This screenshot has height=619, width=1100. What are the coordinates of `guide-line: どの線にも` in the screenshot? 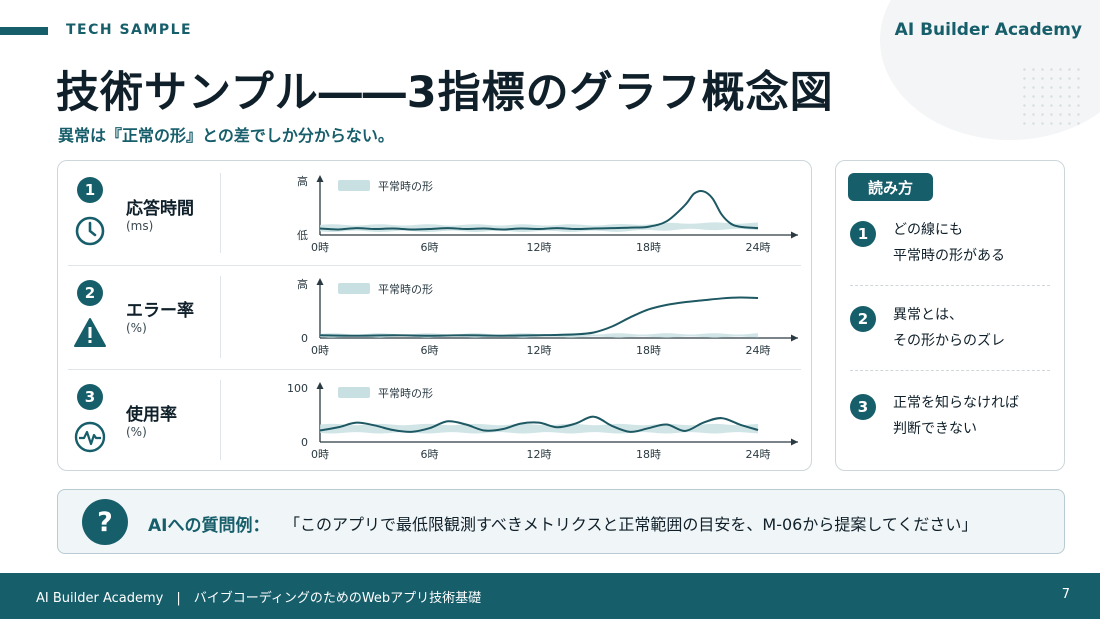 It's located at (928, 230).